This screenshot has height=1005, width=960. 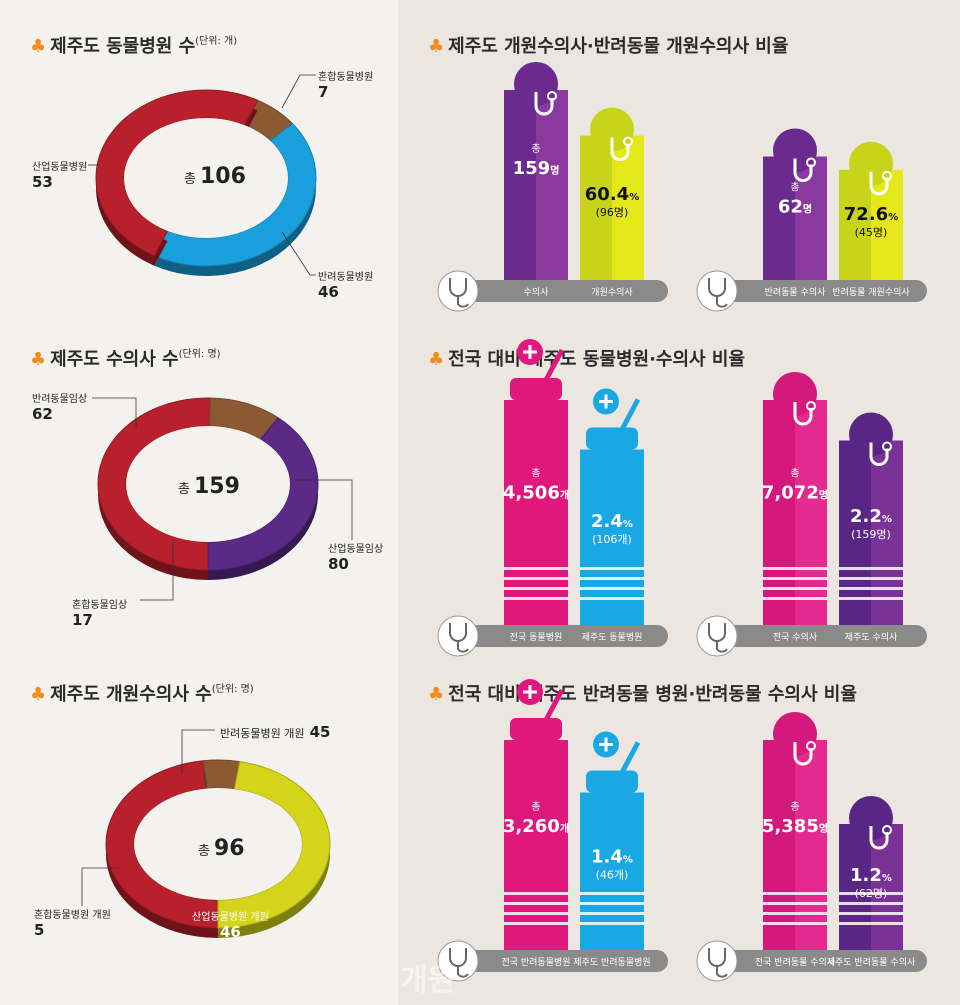 What do you see at coordinates (795, 637) in the screenshot?
I see `bar-category-label: 전국 수의사` at bounding box center [795, 637].